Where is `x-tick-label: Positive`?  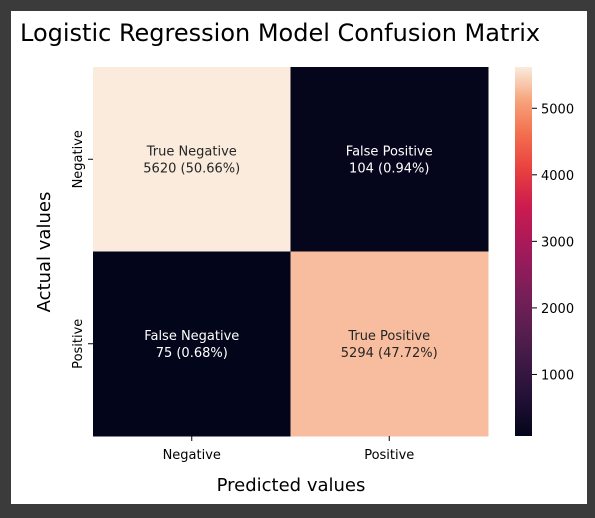 x-tick-label: Positive is located at coordinates (389, 455).